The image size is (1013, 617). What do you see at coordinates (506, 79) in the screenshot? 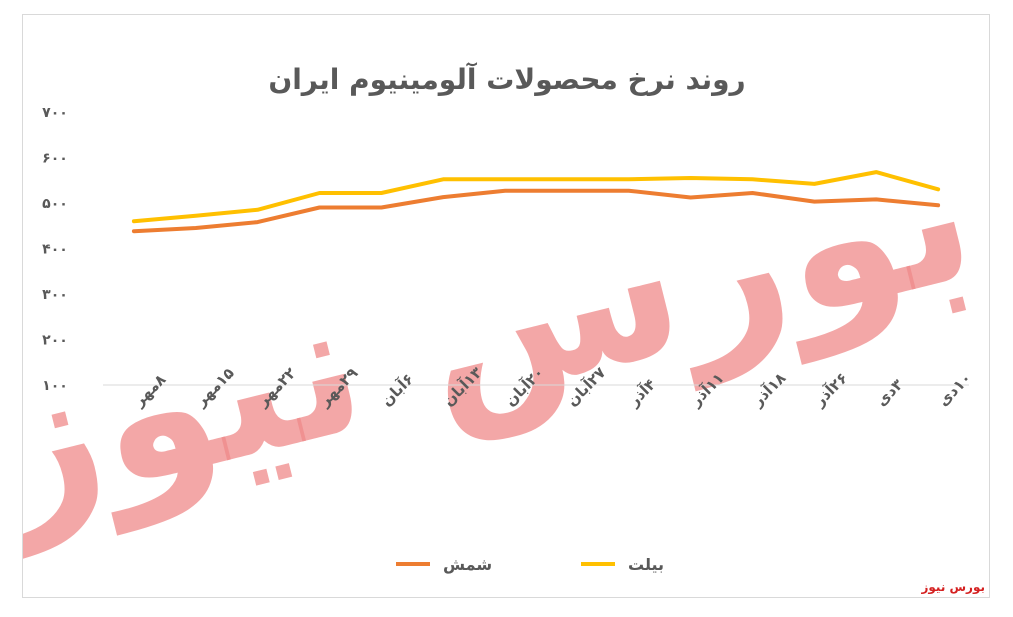
I see `chart-title: روند نرخ محصولات آلومینیوم ایران` at bounding box center [506, 79].